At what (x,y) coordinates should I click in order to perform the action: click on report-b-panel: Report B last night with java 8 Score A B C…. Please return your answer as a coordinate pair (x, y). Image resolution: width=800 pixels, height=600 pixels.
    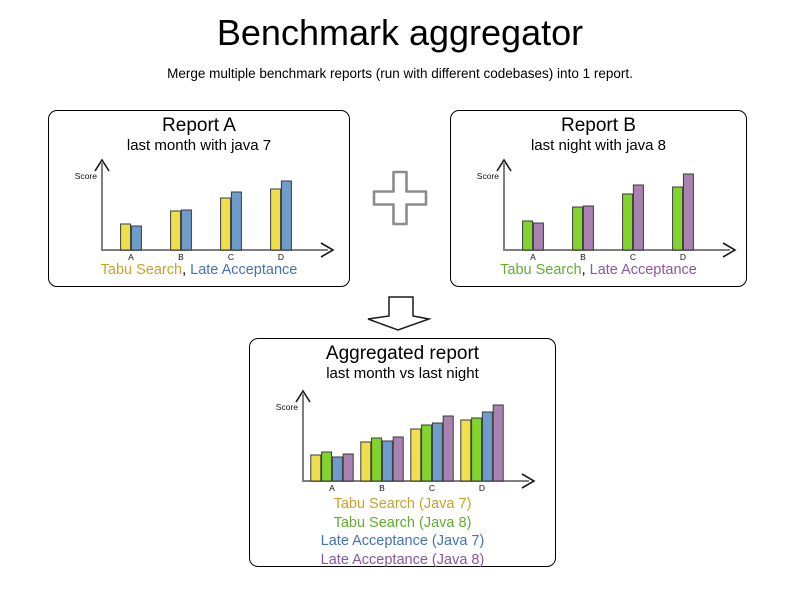
    Looking at the image, I should click on (598, 198).